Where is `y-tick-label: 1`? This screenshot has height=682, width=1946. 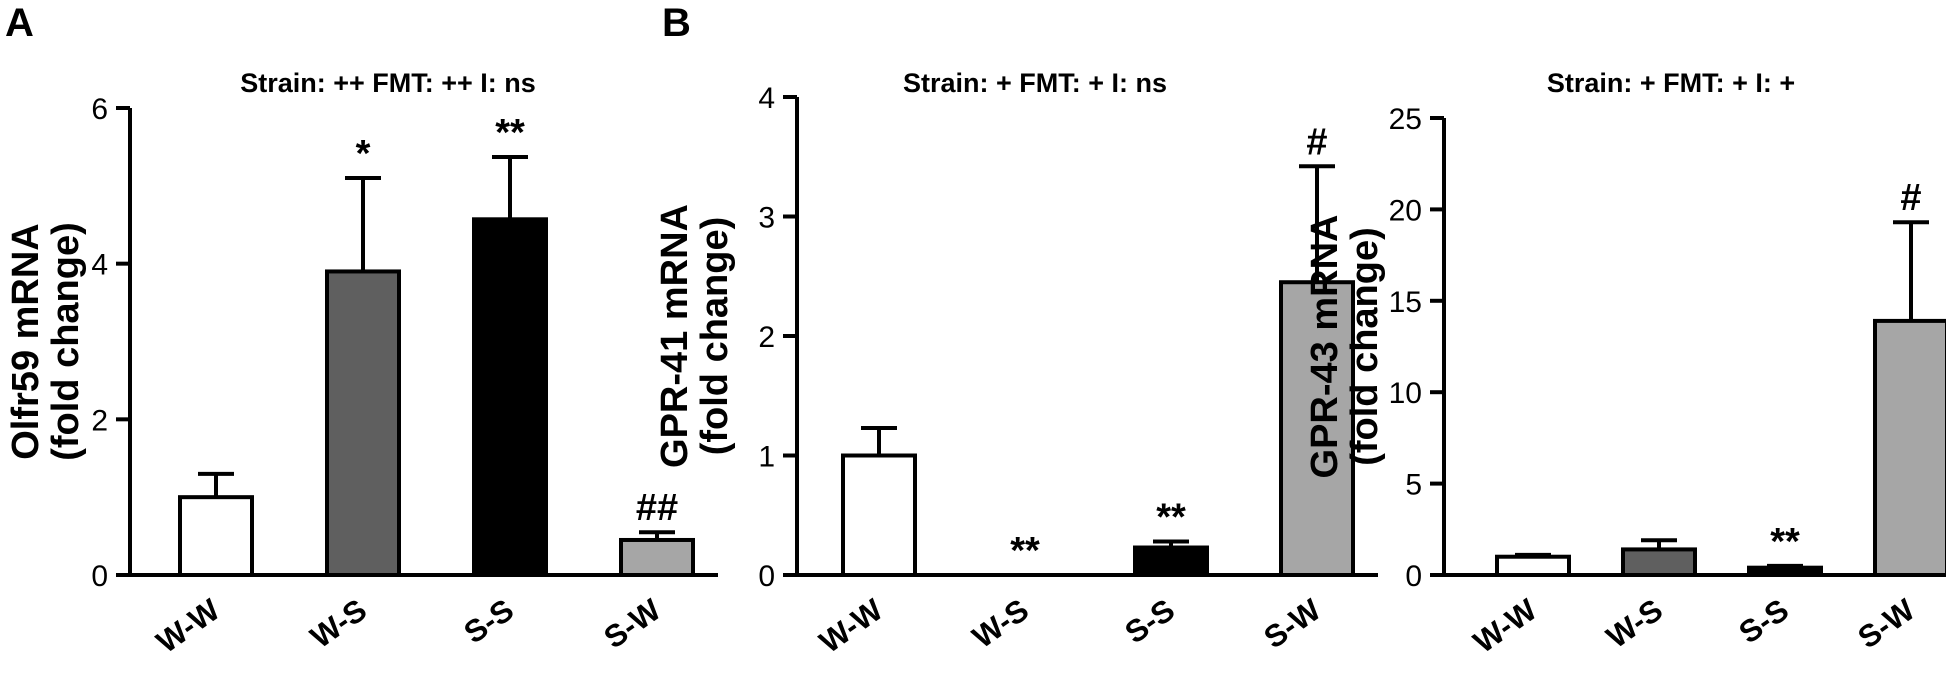
y-tick-label: 1 is located at coordinates (766, 457).